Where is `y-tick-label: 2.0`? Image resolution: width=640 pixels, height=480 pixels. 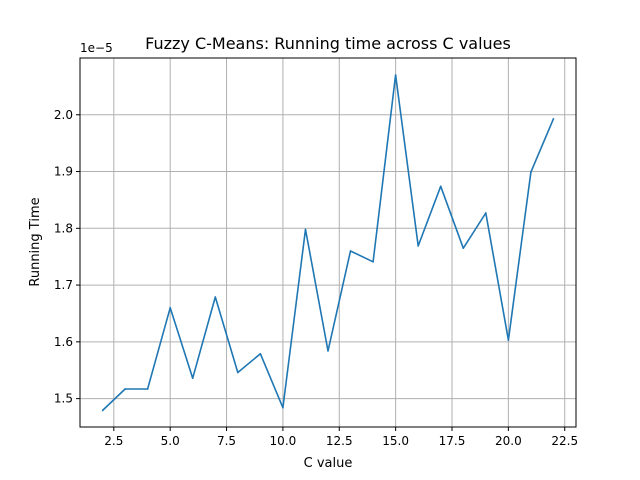 y-tick-label: 2.0 is located at coordinates (63, 115).